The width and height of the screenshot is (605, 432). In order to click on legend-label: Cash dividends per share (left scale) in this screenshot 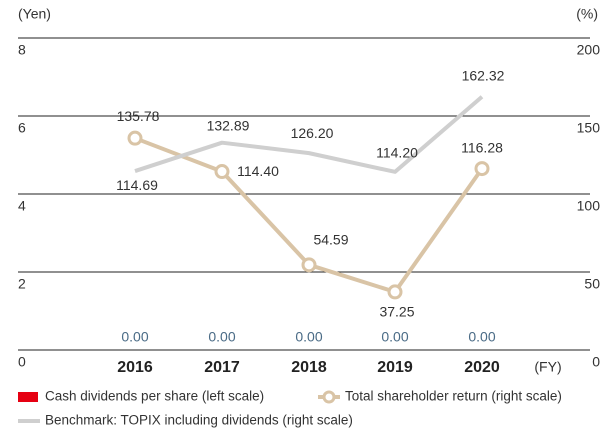, I will do `click(154, 396)`.